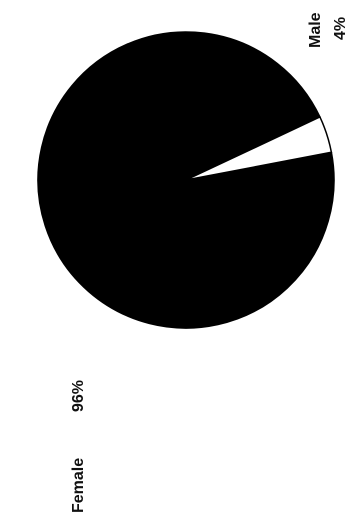 The width and height of the screenshot is (352, 522). Describe the element at coordinates (259, 148) in the screenshot. I see `pie-slice-male` at that location.